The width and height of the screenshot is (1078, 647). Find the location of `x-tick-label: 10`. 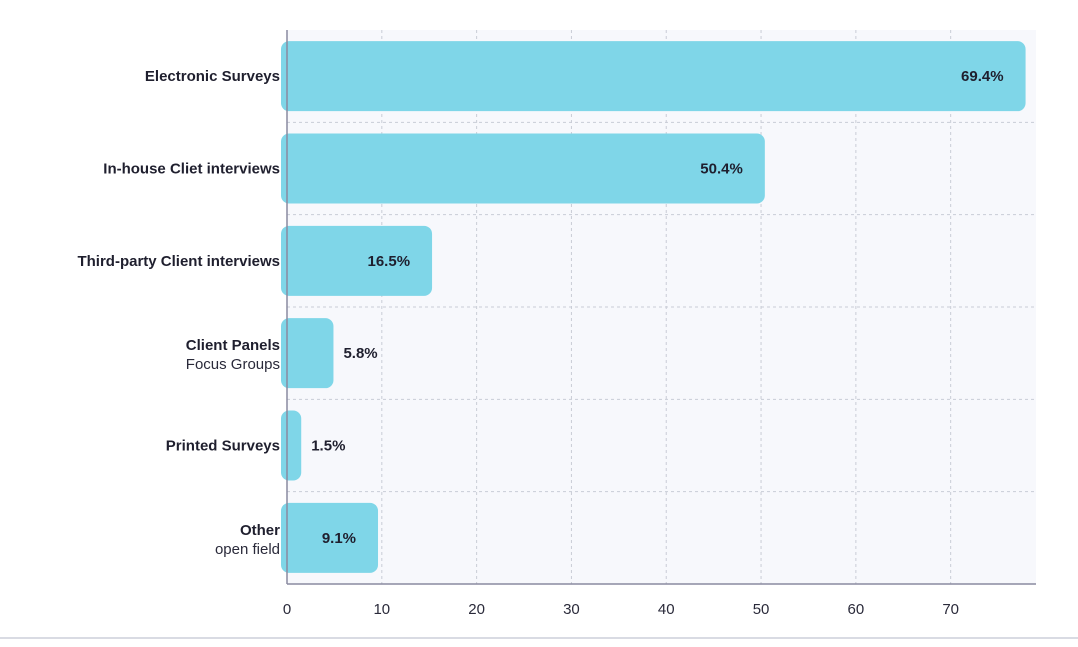

x-tick-label: 10 is located at coordinates (381, 609).